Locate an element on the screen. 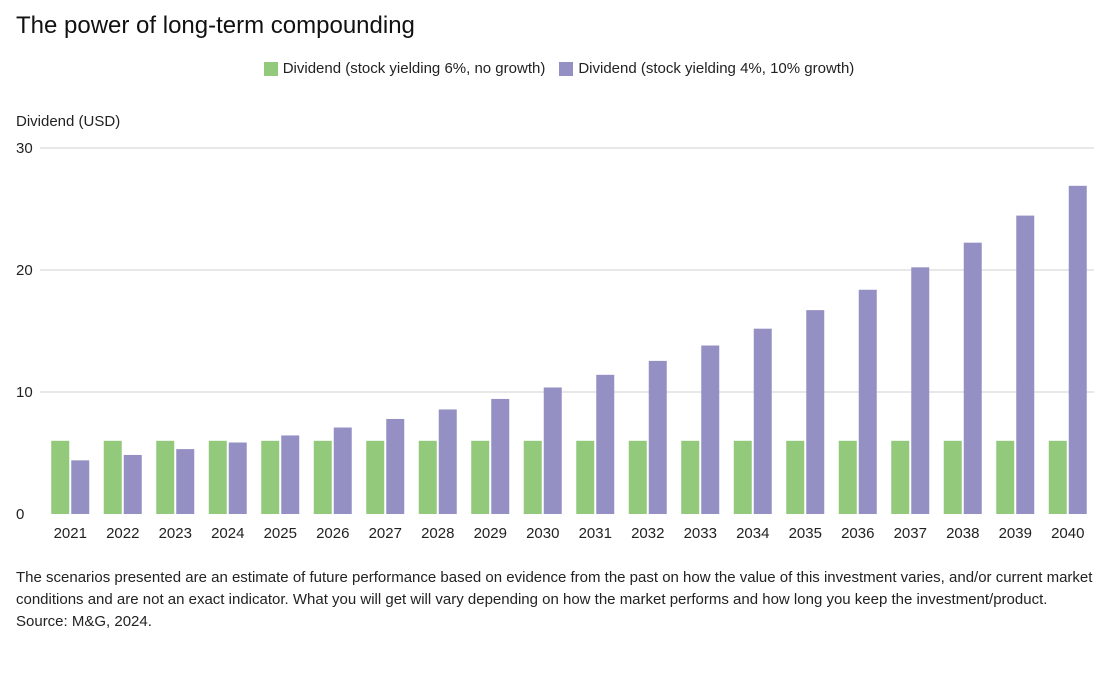 This screenshot has height=673, width=1118. x-tick-label: 2025 is located at coordinates (280, 533).